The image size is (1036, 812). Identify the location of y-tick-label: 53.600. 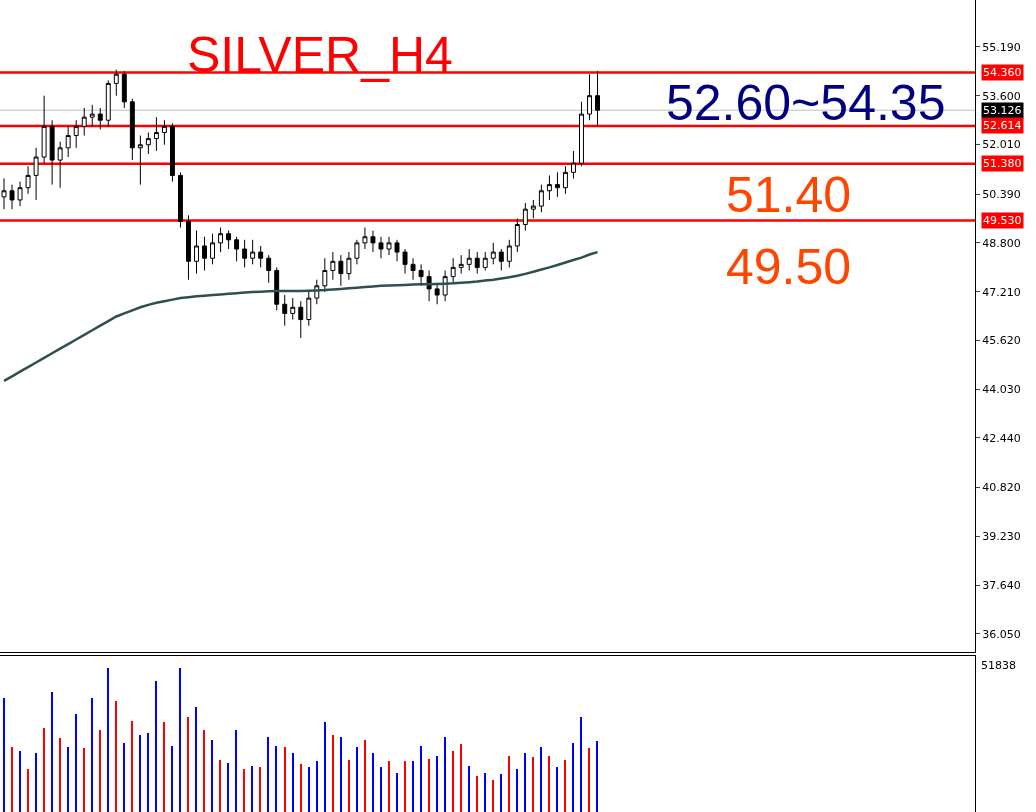
(1001, 96).